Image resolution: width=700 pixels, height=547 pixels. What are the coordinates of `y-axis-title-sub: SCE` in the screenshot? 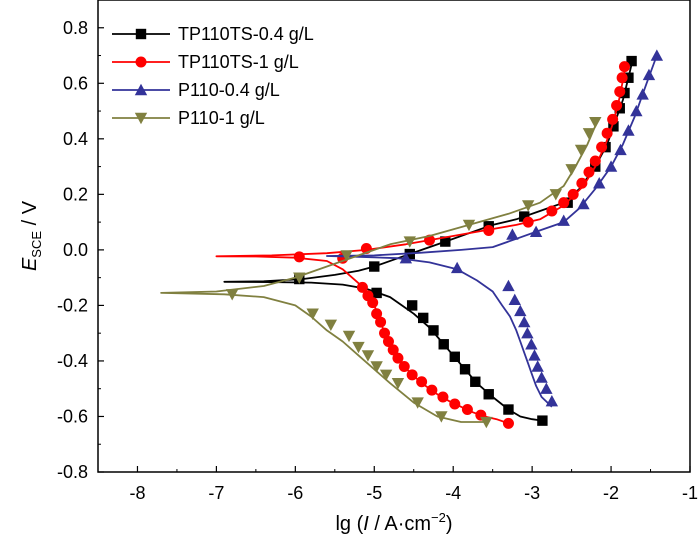 It's located at (36, 244).